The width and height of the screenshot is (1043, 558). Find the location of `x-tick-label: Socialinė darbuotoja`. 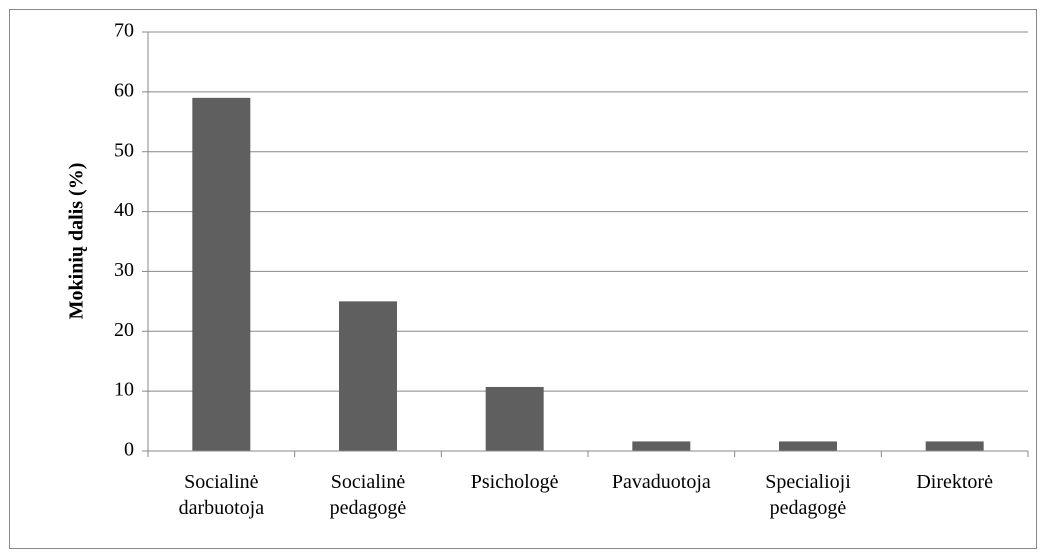

x-tick-label: Socialinė darbuotoja is located at coordinates (221, 495).